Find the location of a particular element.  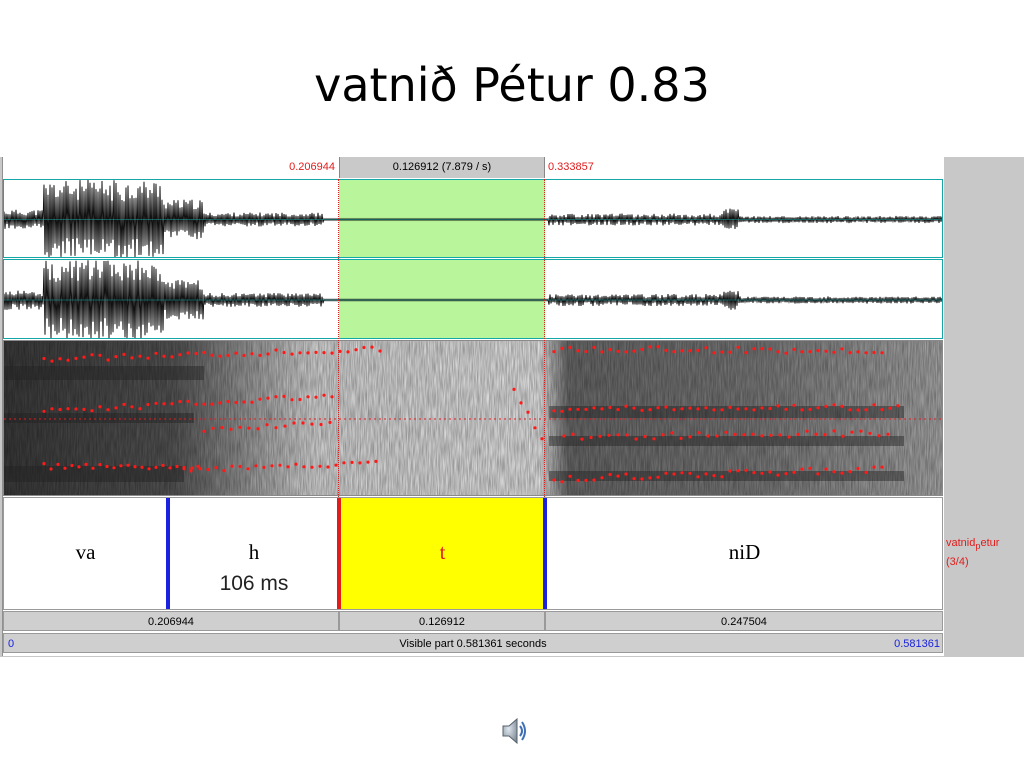

tier-name-sub: p is located at coordinates (978, 546).